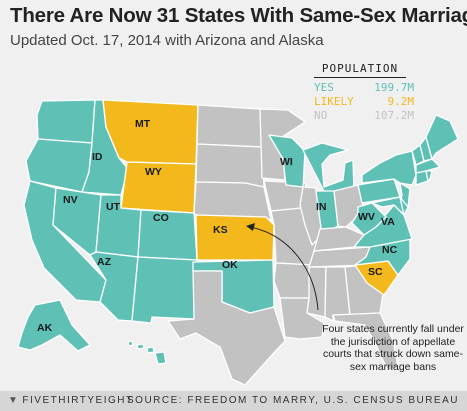 This screenshot has width=467, height=411. I want to click on state-florida, so click(365, 342).